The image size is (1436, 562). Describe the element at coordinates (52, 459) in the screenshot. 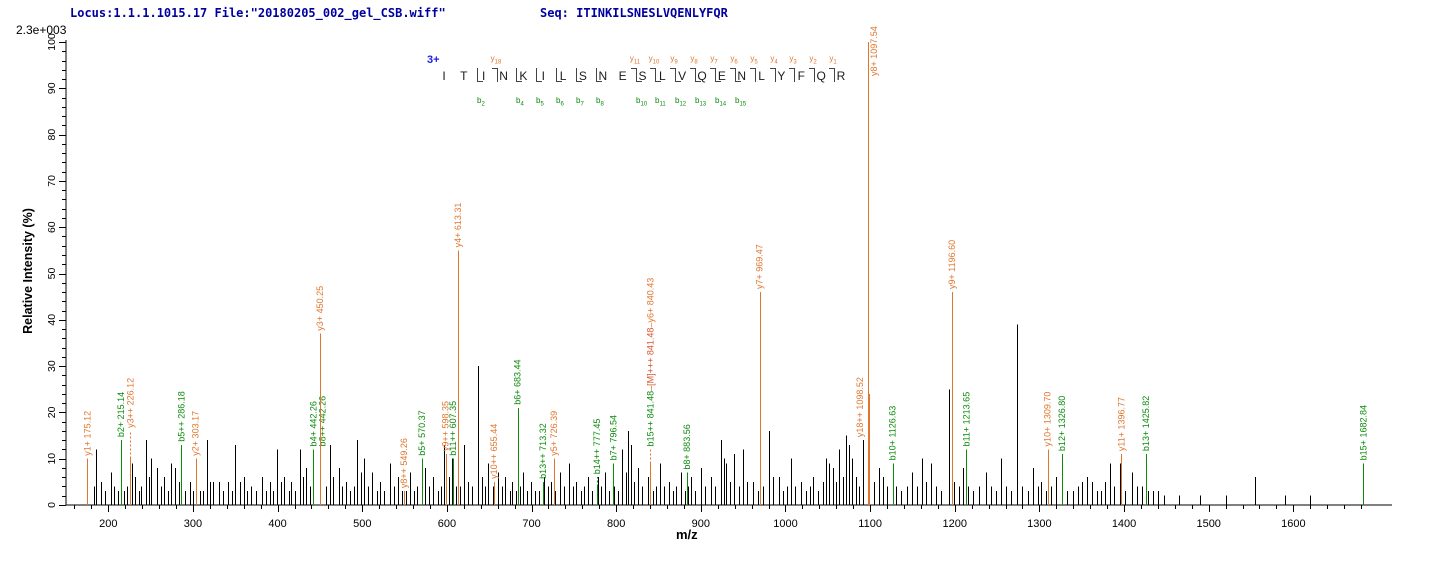

I see `y-tick-label: 10` at that location.